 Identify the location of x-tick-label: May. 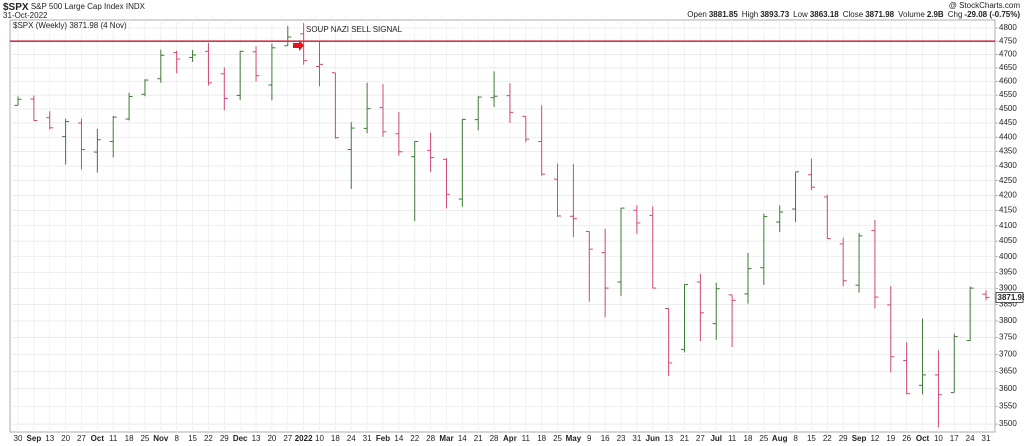
(574, 438).